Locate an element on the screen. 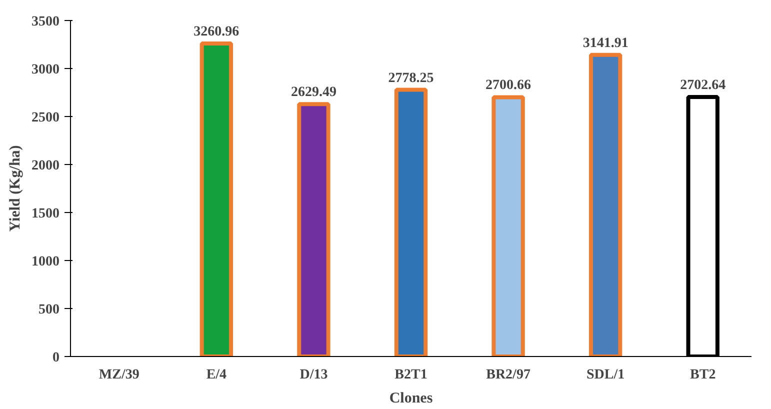 Image resolution: width=771 pixels, height=409 pixels. y-tick-label: 500 is located at coordinates (49, 310).